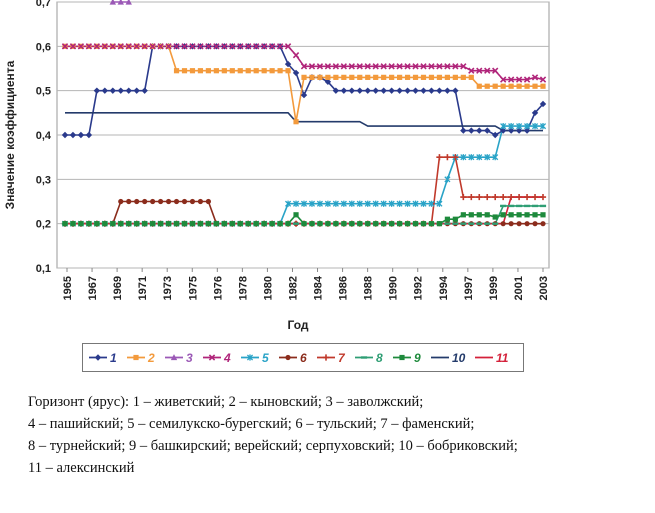 Image resolution: width=655 pixels, height=513 pixels. I want to click on legend-label: 9, so click(417, 358).